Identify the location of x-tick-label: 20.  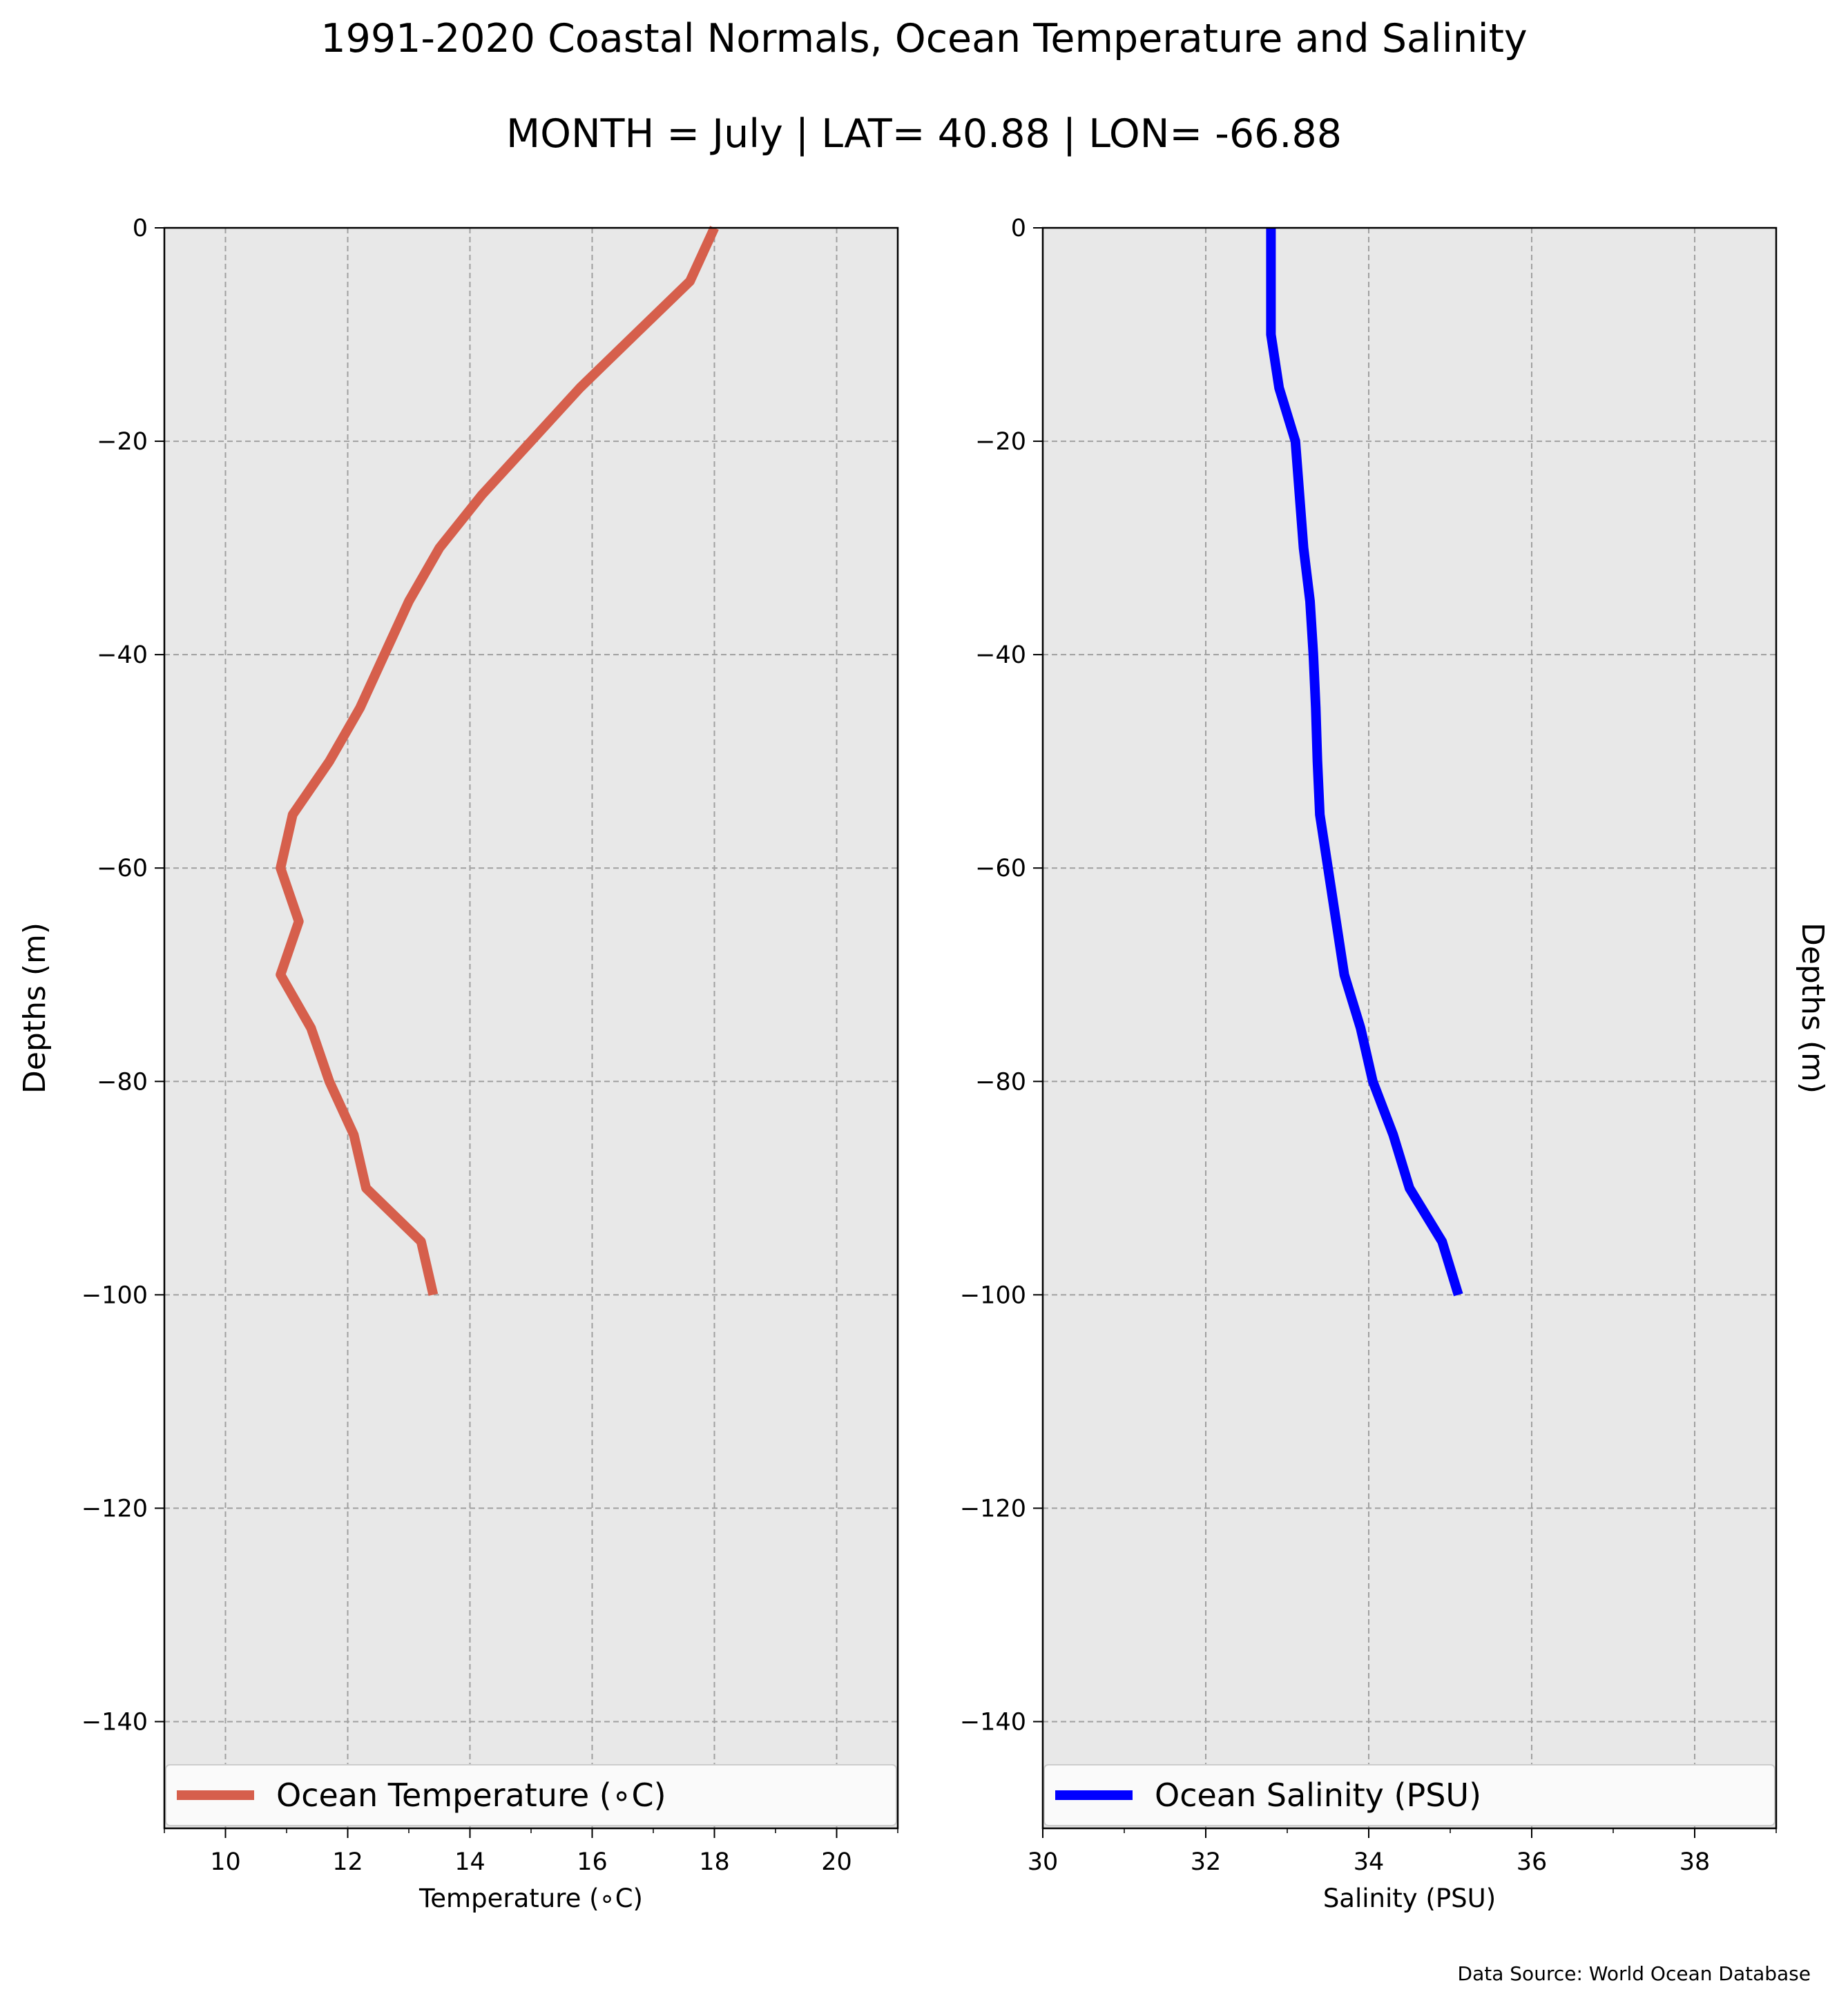
(836, 1862).